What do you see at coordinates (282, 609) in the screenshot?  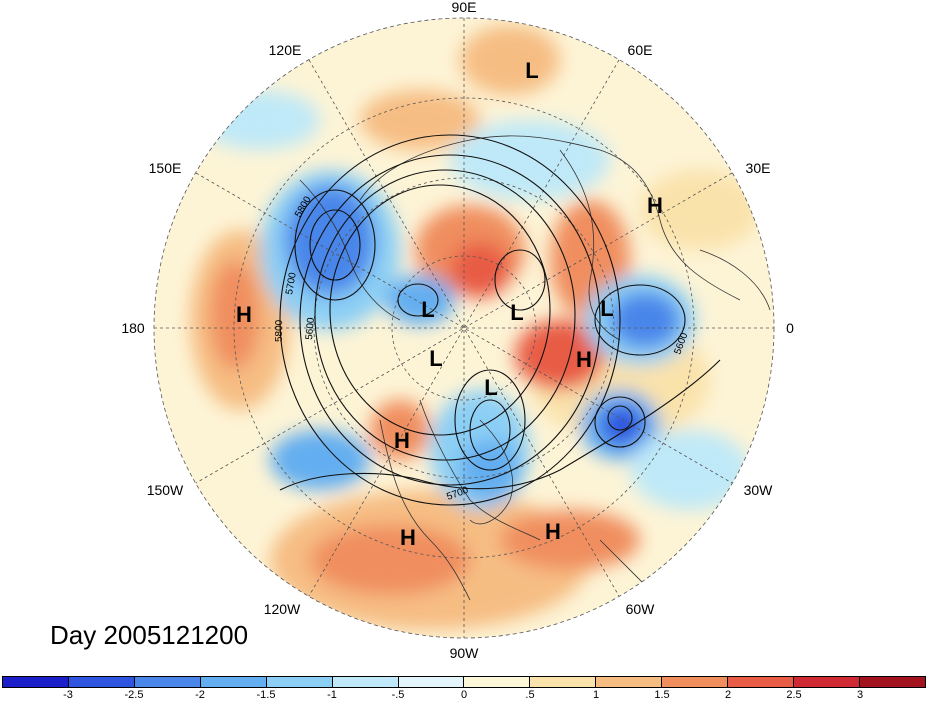 I see `lon-label-120w: 120W` at bounding box center [282, 609].